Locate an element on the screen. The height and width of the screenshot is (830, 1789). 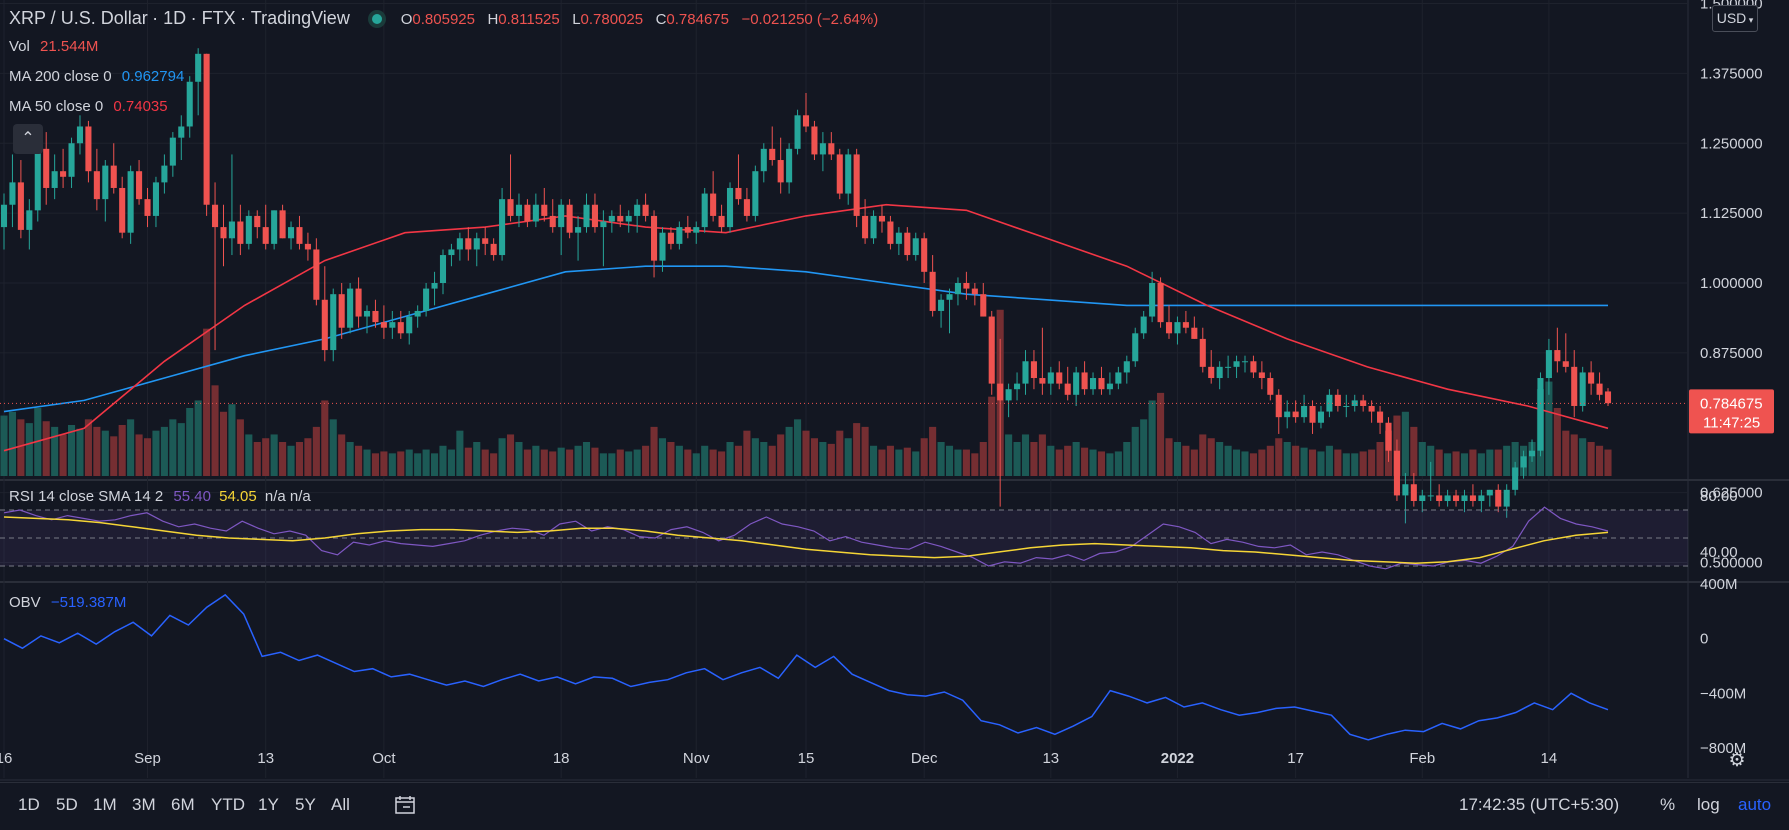
calendar-icon is located at coordinates (405, 807).